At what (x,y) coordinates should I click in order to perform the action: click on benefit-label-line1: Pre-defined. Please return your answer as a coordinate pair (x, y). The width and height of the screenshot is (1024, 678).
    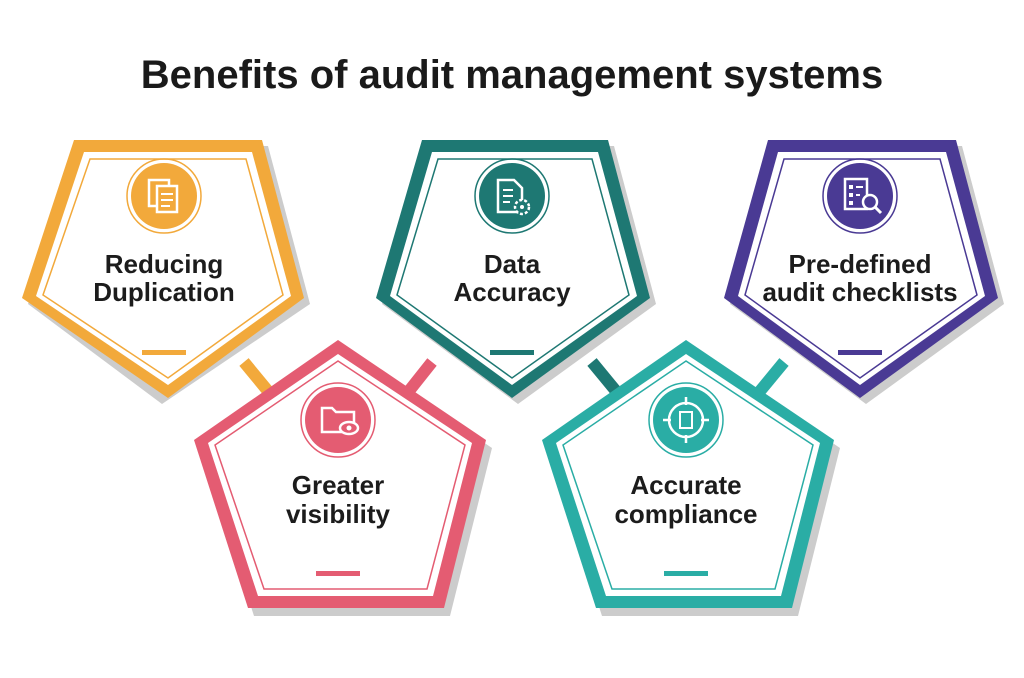
    Looking at the image, I should click on (859, 264).